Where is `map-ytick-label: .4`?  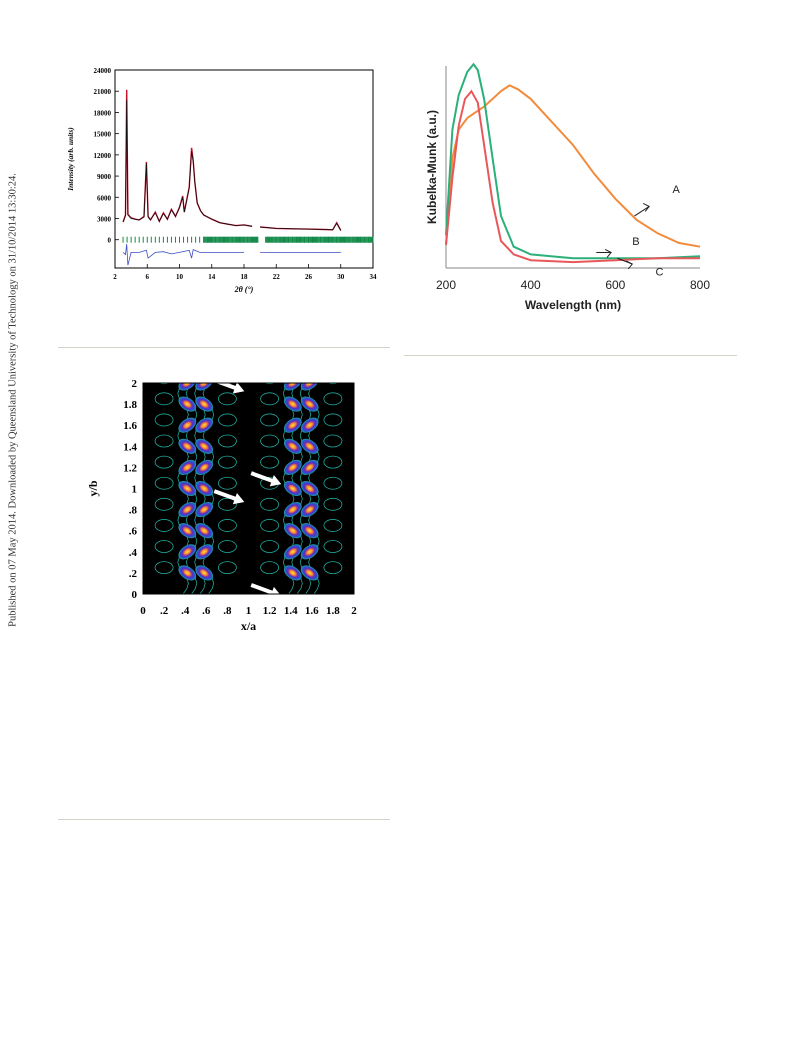 map-ytick-label: .4 is located at coordinates (133, 553).